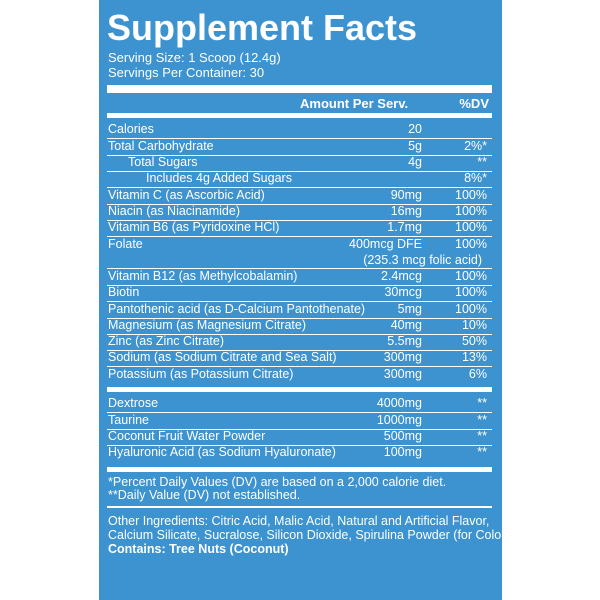 This screenshot has height=600, width=600. I want to click on ingredient-row: Taurine 1000mg **, so click(299, 421).